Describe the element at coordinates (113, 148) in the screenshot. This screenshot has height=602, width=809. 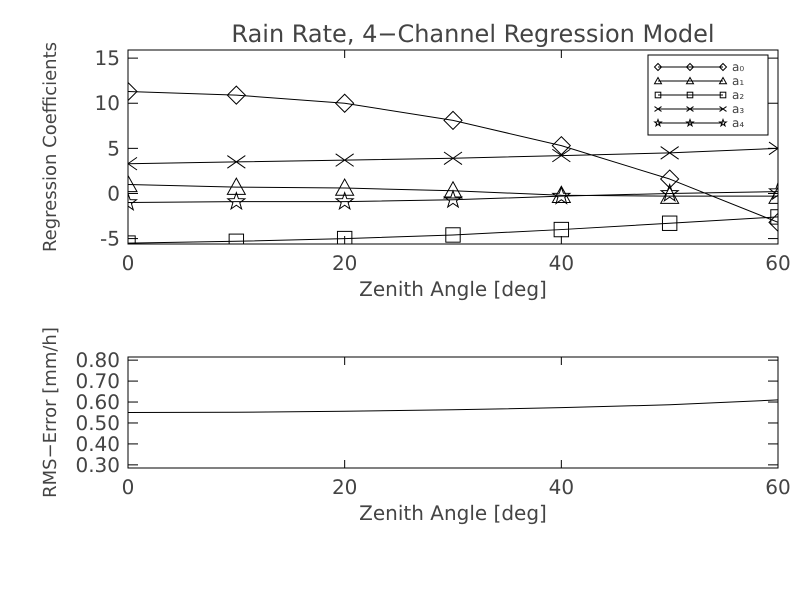
I see `y-tick-label: 5` at that location.